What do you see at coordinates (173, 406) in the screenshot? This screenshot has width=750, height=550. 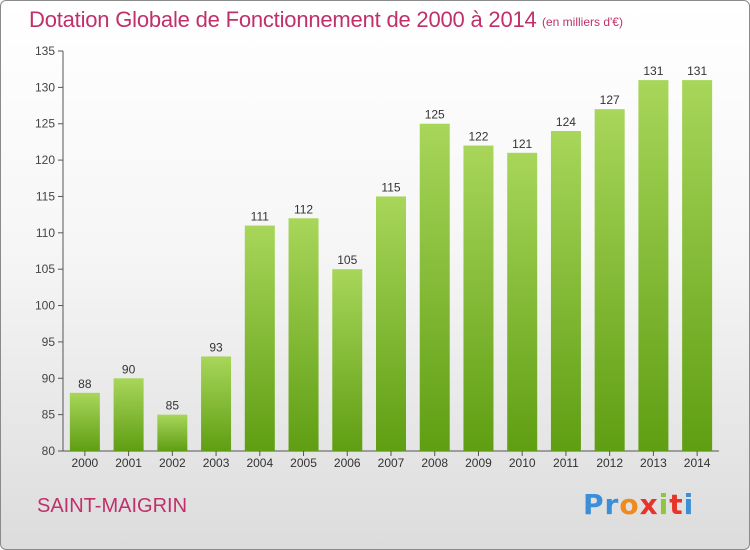 I see `data-label-2002: 85` at bounding box center [173, 406].